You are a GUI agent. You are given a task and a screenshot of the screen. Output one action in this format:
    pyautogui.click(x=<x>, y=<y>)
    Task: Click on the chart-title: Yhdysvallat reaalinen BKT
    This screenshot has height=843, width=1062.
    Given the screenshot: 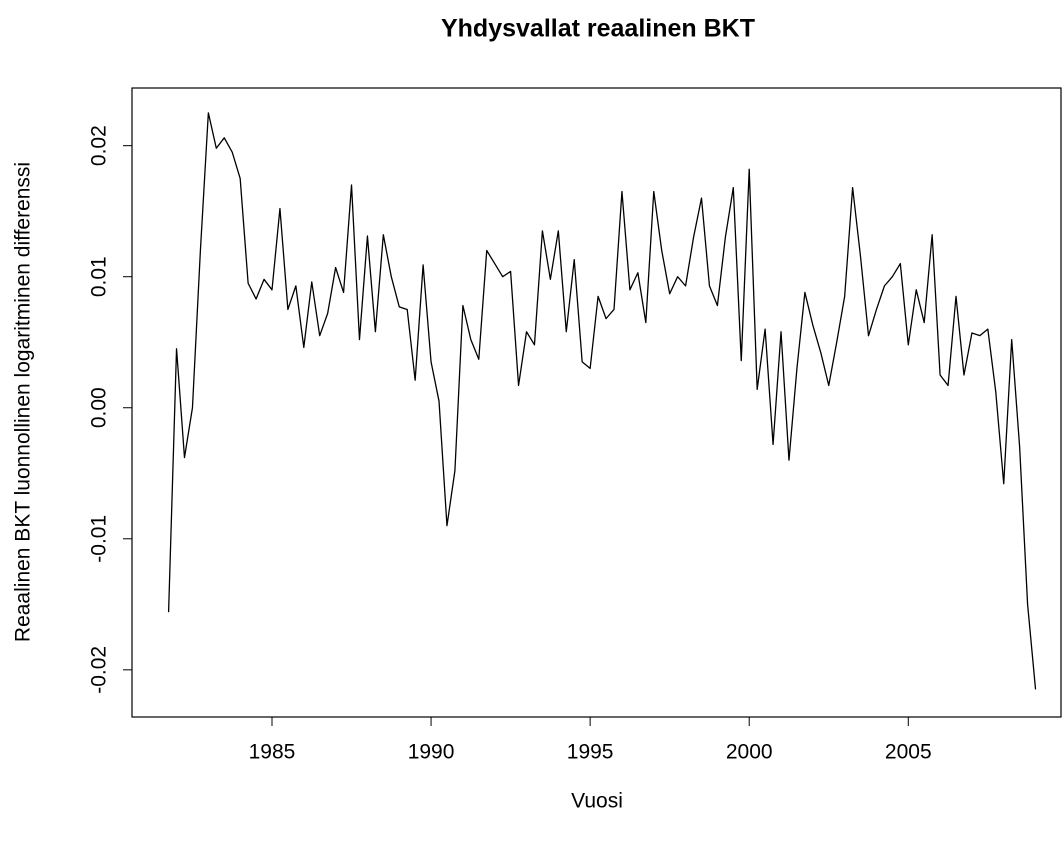 What is the action you would take?
    pyautogui.click(x=598, y=29)
    